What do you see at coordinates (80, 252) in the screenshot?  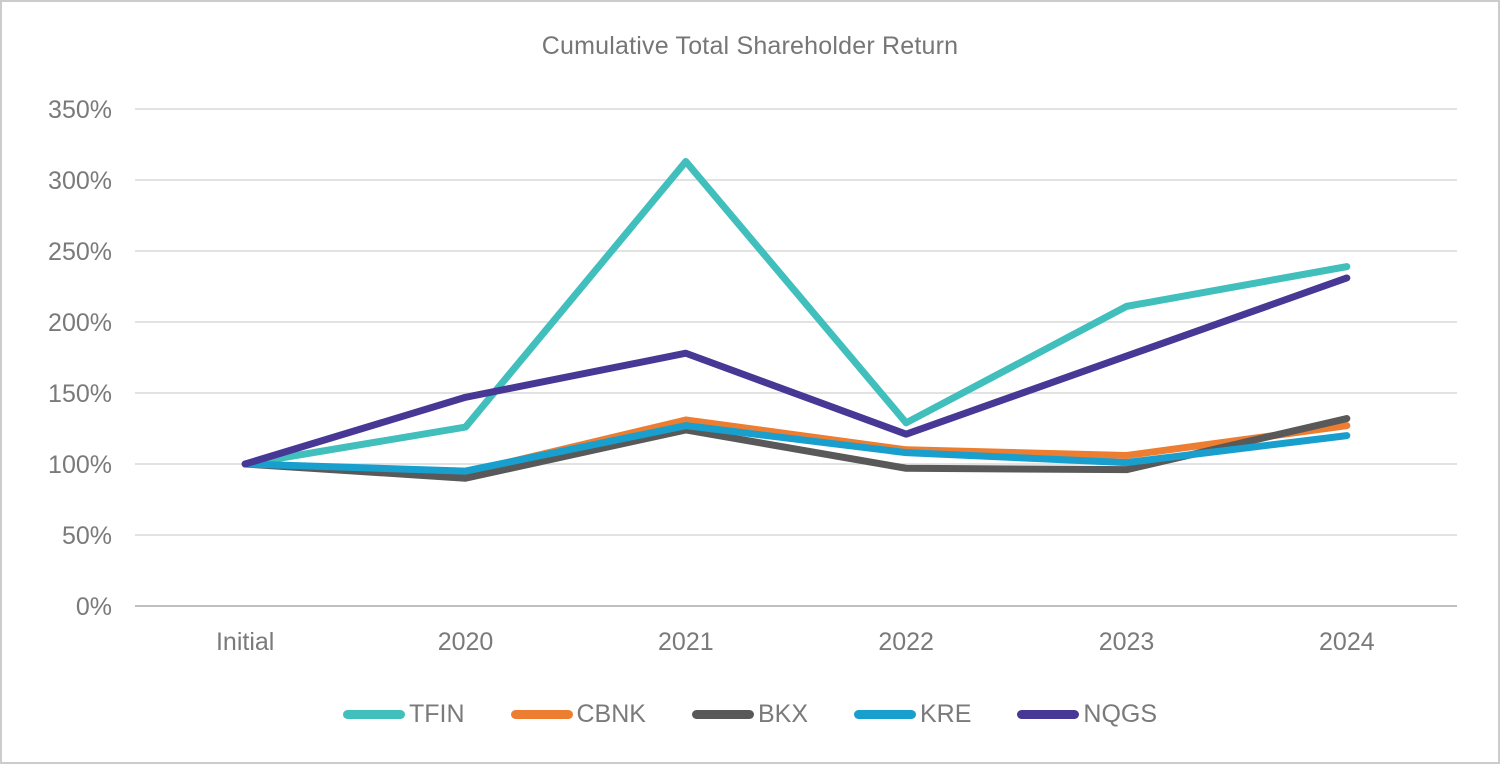 I see `y-tick-label: 250%` at bounding box center [80, 252].